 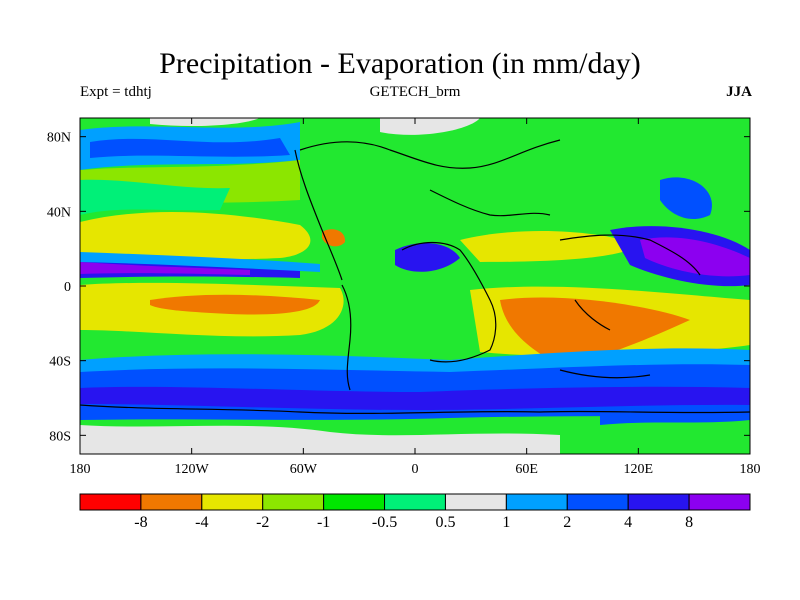 What do you see at coordinates (605, 374) in the screenshot?
I see `coastline-australia` at bounding box center [605, 374].